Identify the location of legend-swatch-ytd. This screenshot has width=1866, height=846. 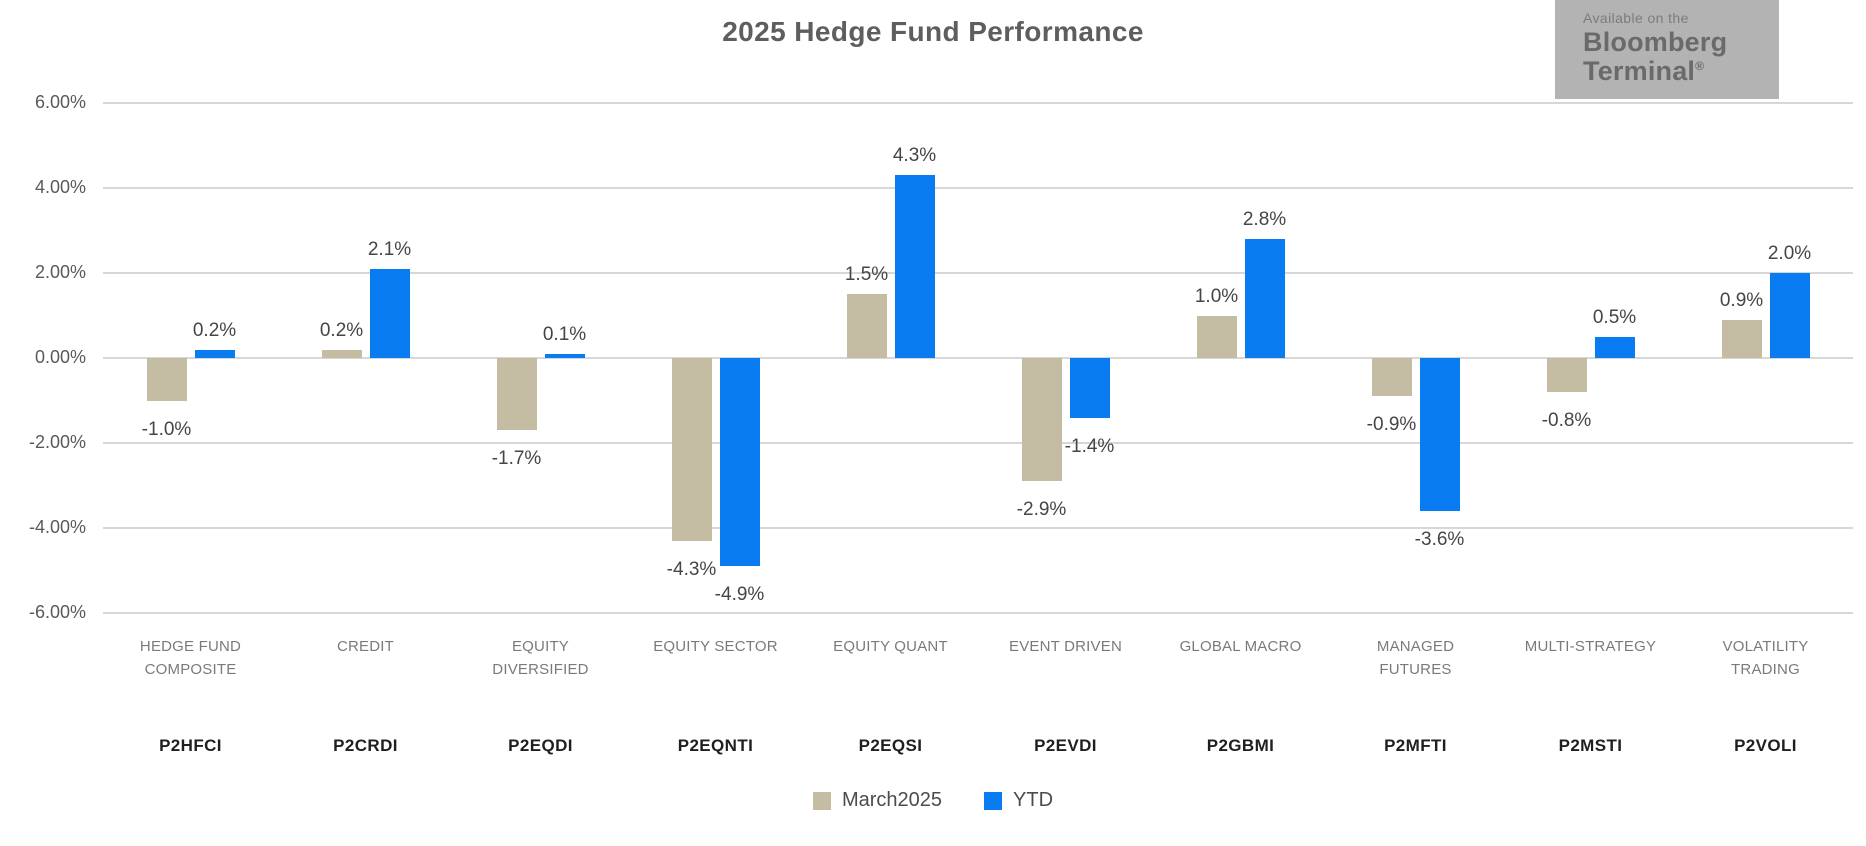
(993, 800).